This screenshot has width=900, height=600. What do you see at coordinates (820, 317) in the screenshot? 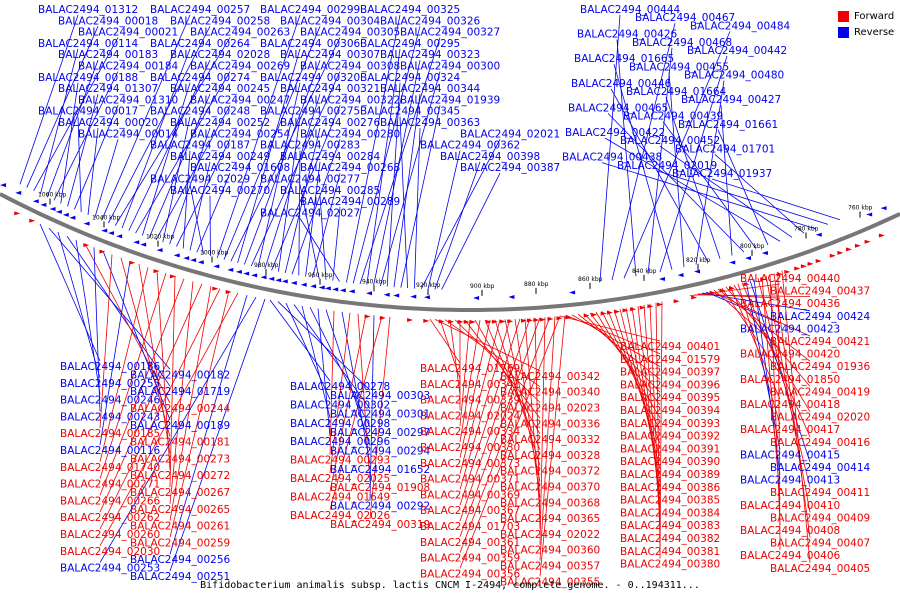
I see `gene-label: BALAC2494_00424` at bounding box center [820, 317].